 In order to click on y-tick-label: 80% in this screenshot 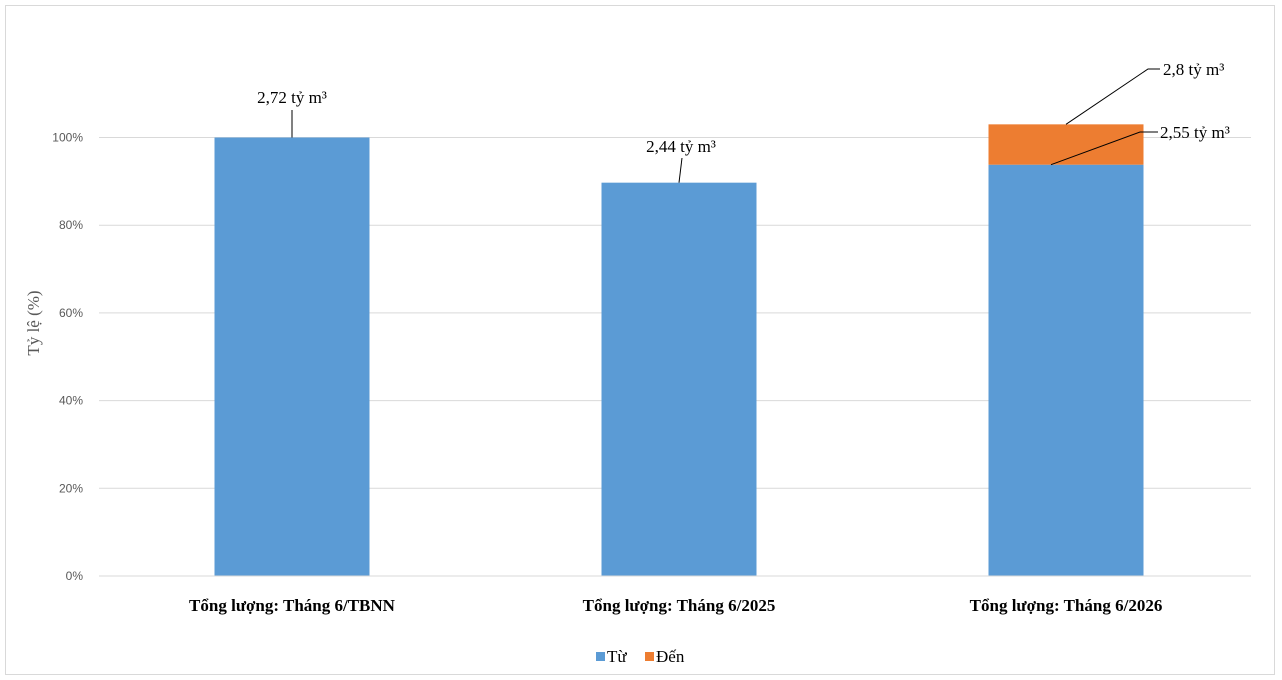, I will do `click(71, 225)`.